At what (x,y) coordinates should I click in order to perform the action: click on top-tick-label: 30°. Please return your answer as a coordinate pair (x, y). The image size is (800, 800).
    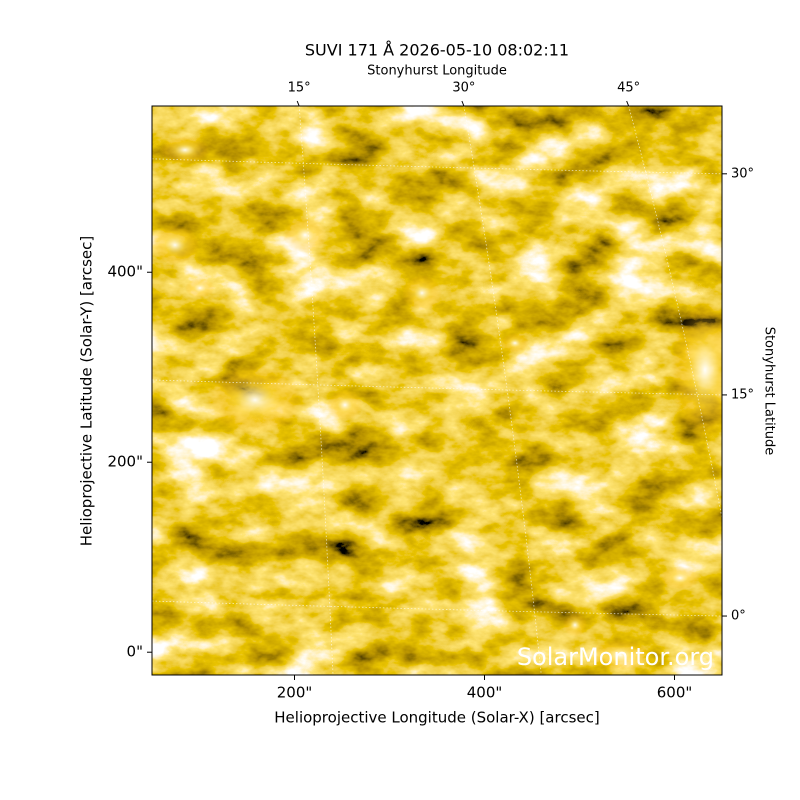
    Looking at the image, I should click on (463, 88).